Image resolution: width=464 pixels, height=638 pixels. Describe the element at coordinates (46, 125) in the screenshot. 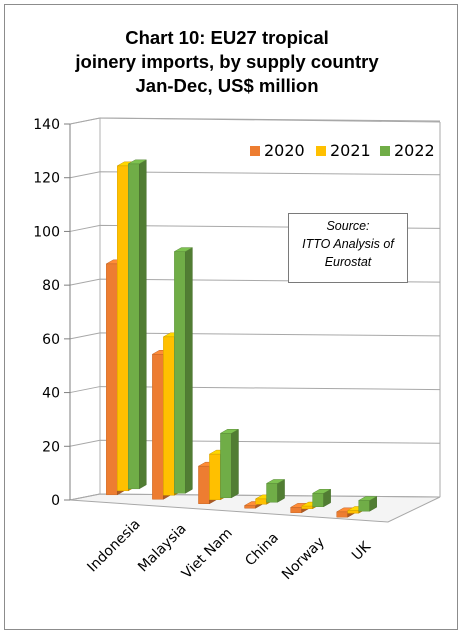

I see `y-tick-label-140: 140` at that location.